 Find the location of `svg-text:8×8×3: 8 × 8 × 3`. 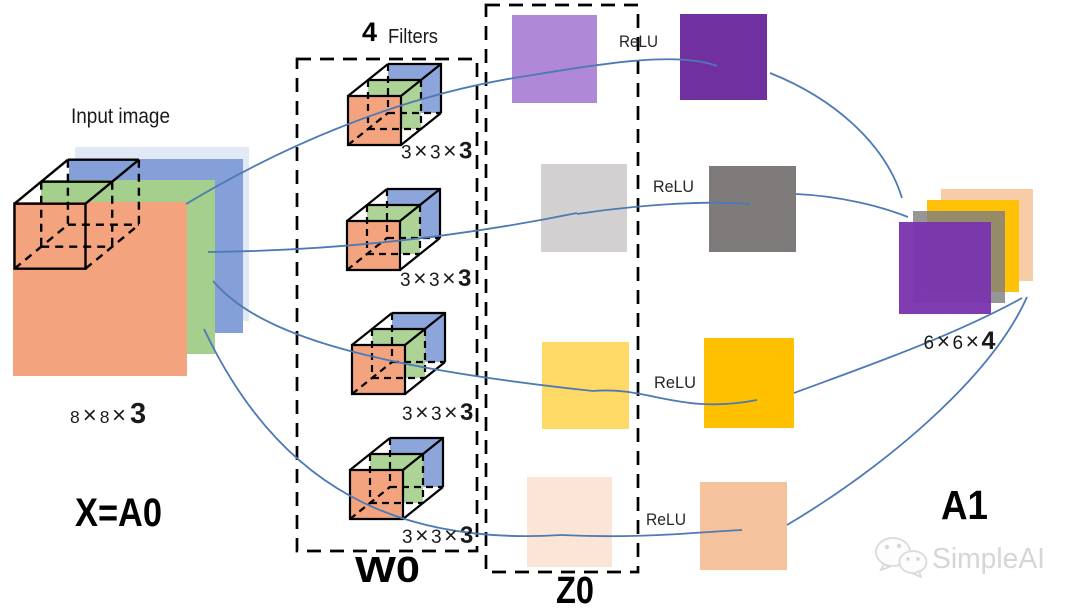

svg-text:8×8×3: 8 × 8 × 3 is located at coordinates (108, 414).